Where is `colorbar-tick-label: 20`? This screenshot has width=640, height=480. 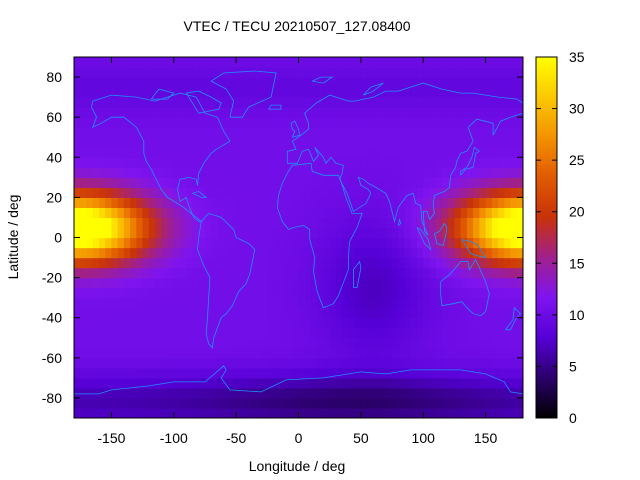 colorbar-tick-label: 20 is located at coordinates (577, 212).